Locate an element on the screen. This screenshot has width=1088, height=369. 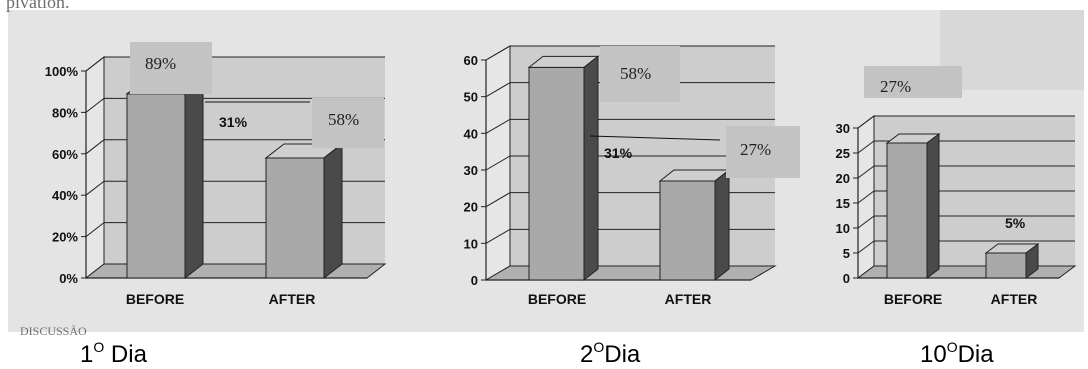
y-tick-label: 80% is located at coordinates (65, 112).